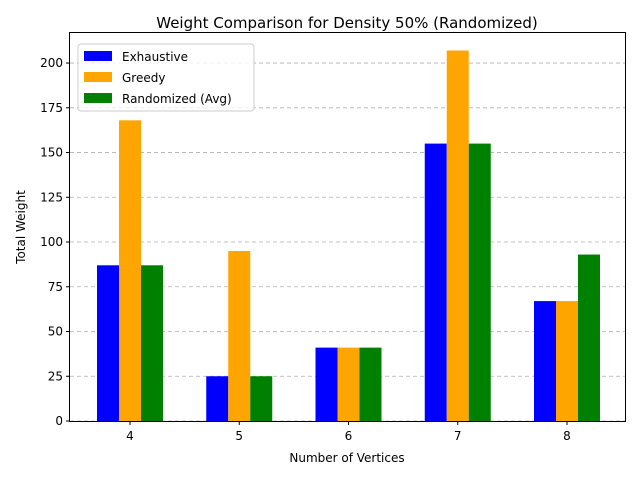 The height and width of the screenshot is (480, 640). What do you see at coordinates (21, 227) in the screenshot?
I see `y-axis-label: Total Weight` at bounding box center [21, 227].